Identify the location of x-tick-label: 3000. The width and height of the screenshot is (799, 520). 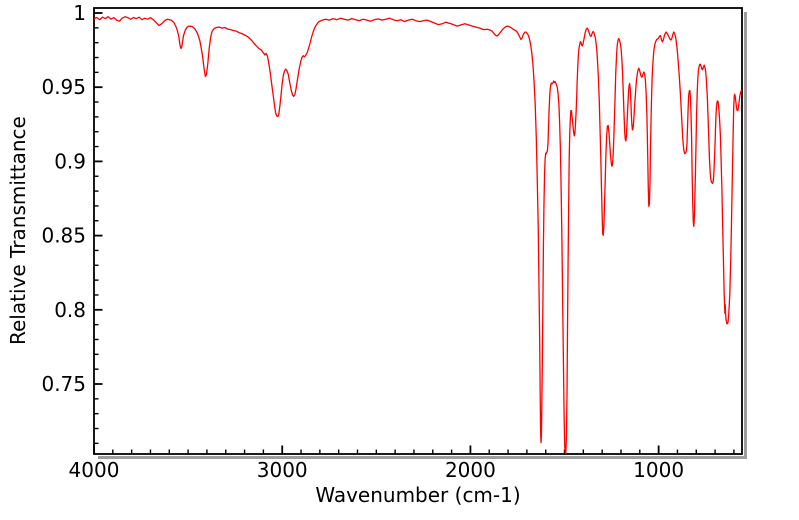
(282, 470).